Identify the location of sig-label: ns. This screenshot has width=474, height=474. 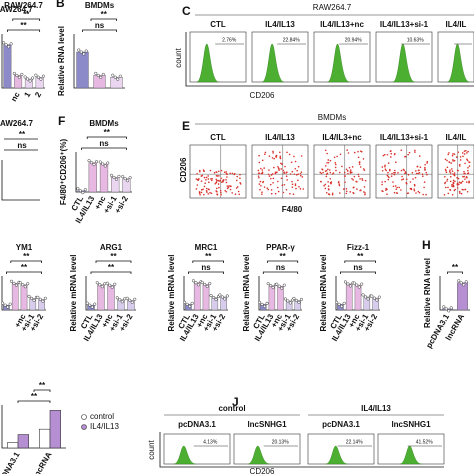
(22, 145).